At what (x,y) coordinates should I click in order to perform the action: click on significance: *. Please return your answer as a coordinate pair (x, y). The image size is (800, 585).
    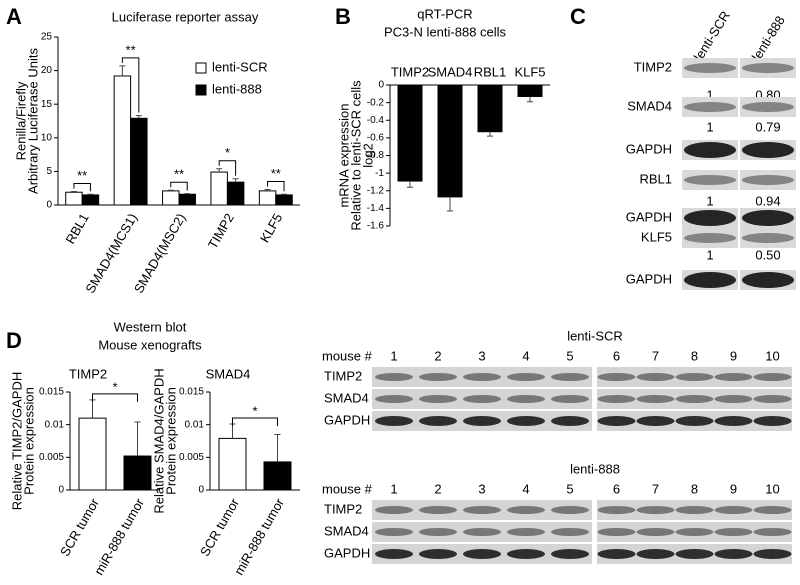
    Looking at the image, I should click on (227, 152).